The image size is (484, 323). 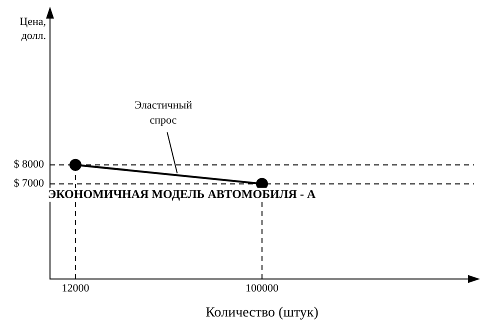 What do you see at coordinates (29, 184) in the screenshot?
I see `y-tick-label: $ 7000` at bounding box center [29, 184].